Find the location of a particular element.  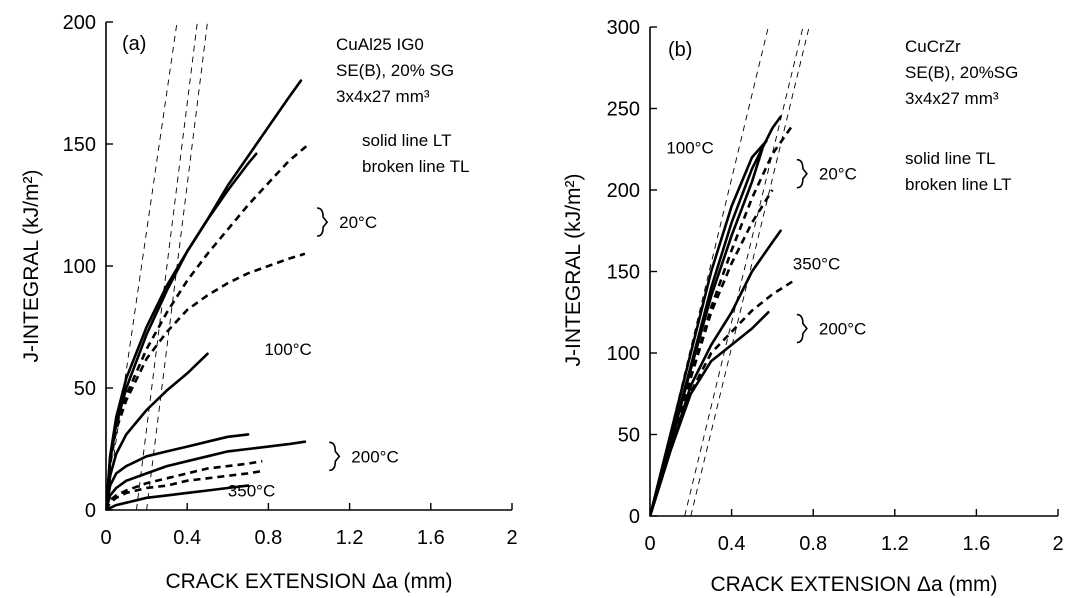

y-tick-label-b-1: 50 is located at coordinates (629, 436).